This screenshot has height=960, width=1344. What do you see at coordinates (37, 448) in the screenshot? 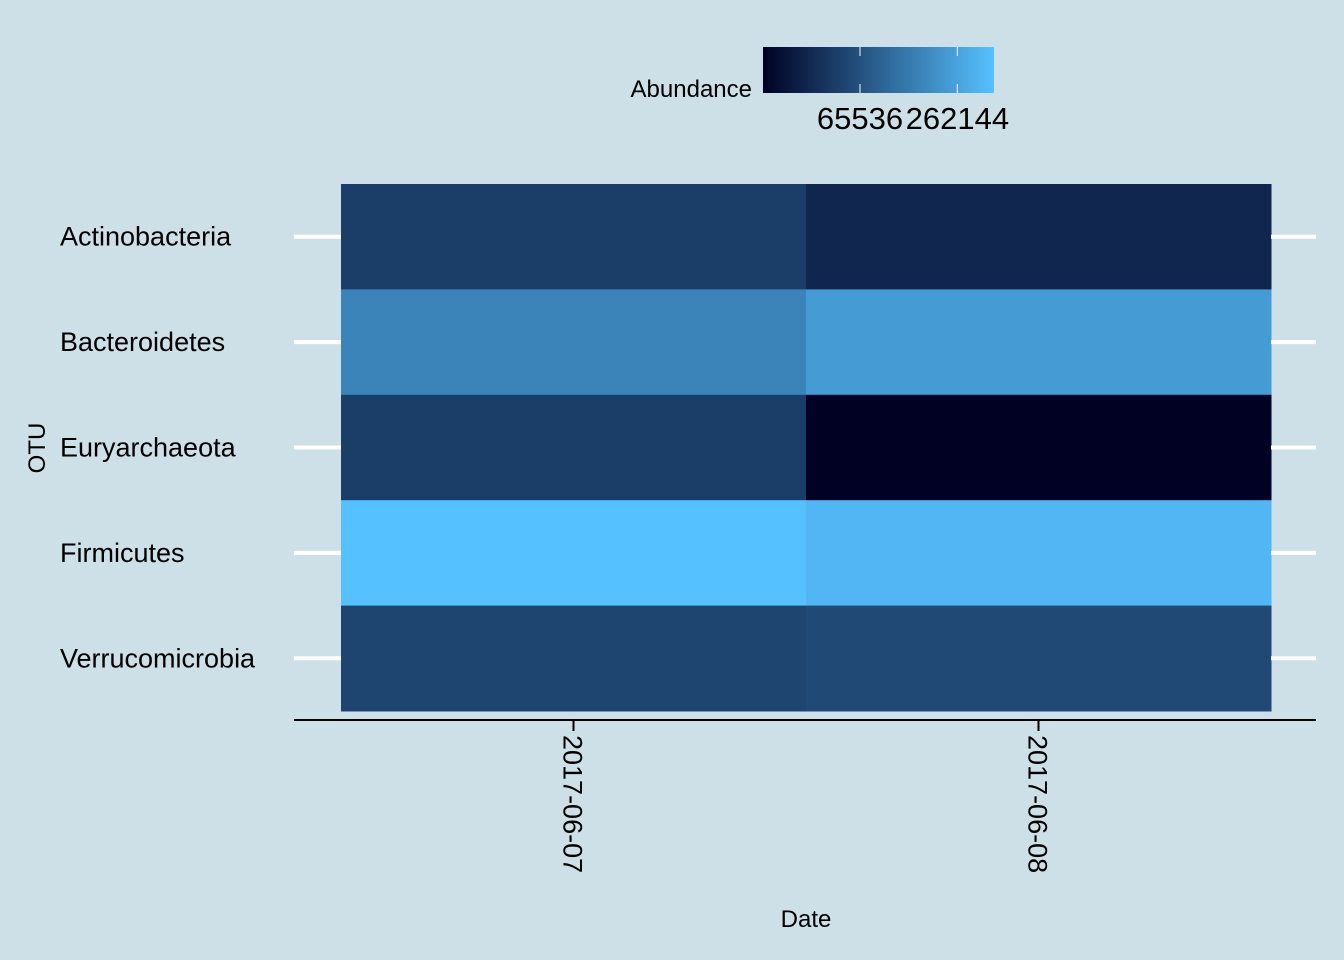
I see `y-axis-title: OTU` at bounding box center [37, 448].